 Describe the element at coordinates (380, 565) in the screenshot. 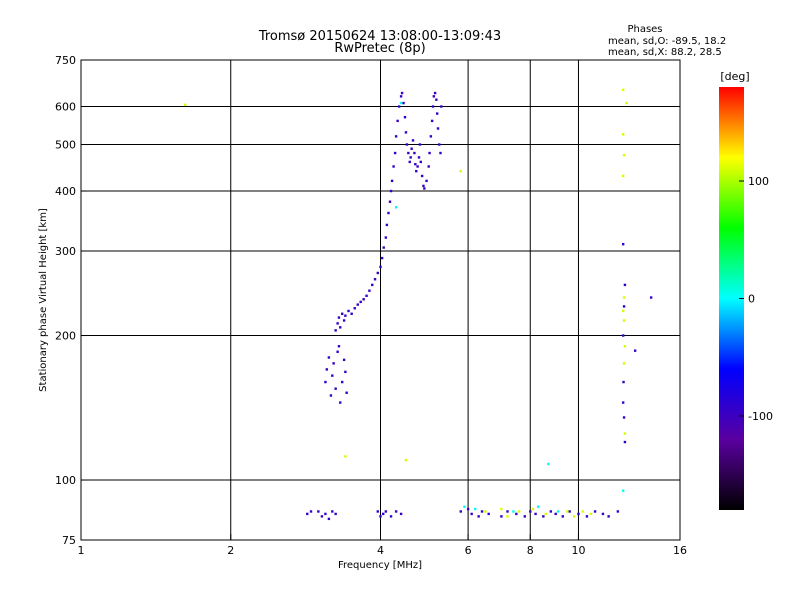

I see `x-axis-label: Frequency [MHz]` at that location.